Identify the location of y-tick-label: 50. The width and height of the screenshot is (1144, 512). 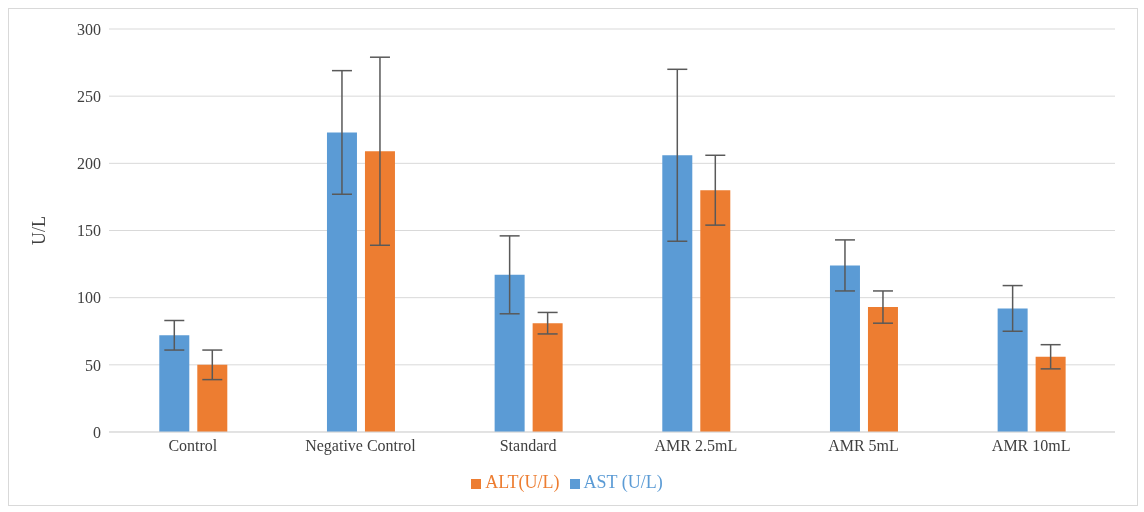
(93, 365).